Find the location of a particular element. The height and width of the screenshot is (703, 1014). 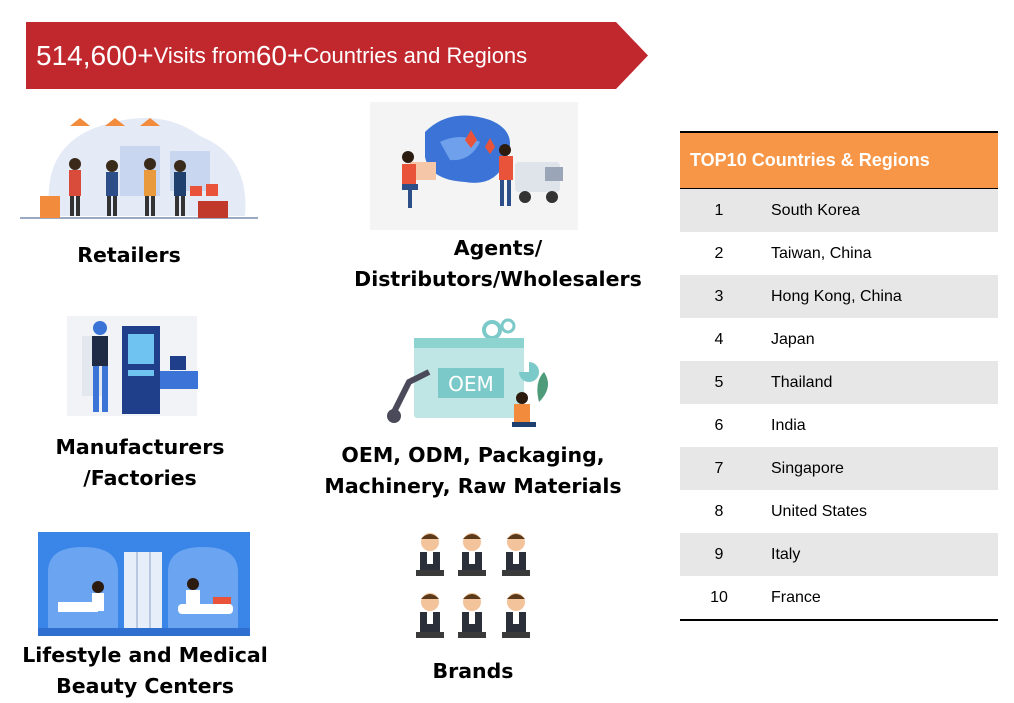

row-name: Thailand is located at coordinates (802, 382).